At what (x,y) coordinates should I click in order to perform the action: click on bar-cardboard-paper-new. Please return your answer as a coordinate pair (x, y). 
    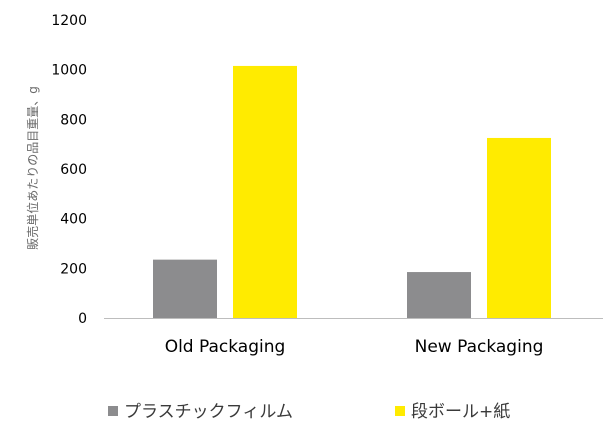
    Looking at the image, I should click on (519, 228).